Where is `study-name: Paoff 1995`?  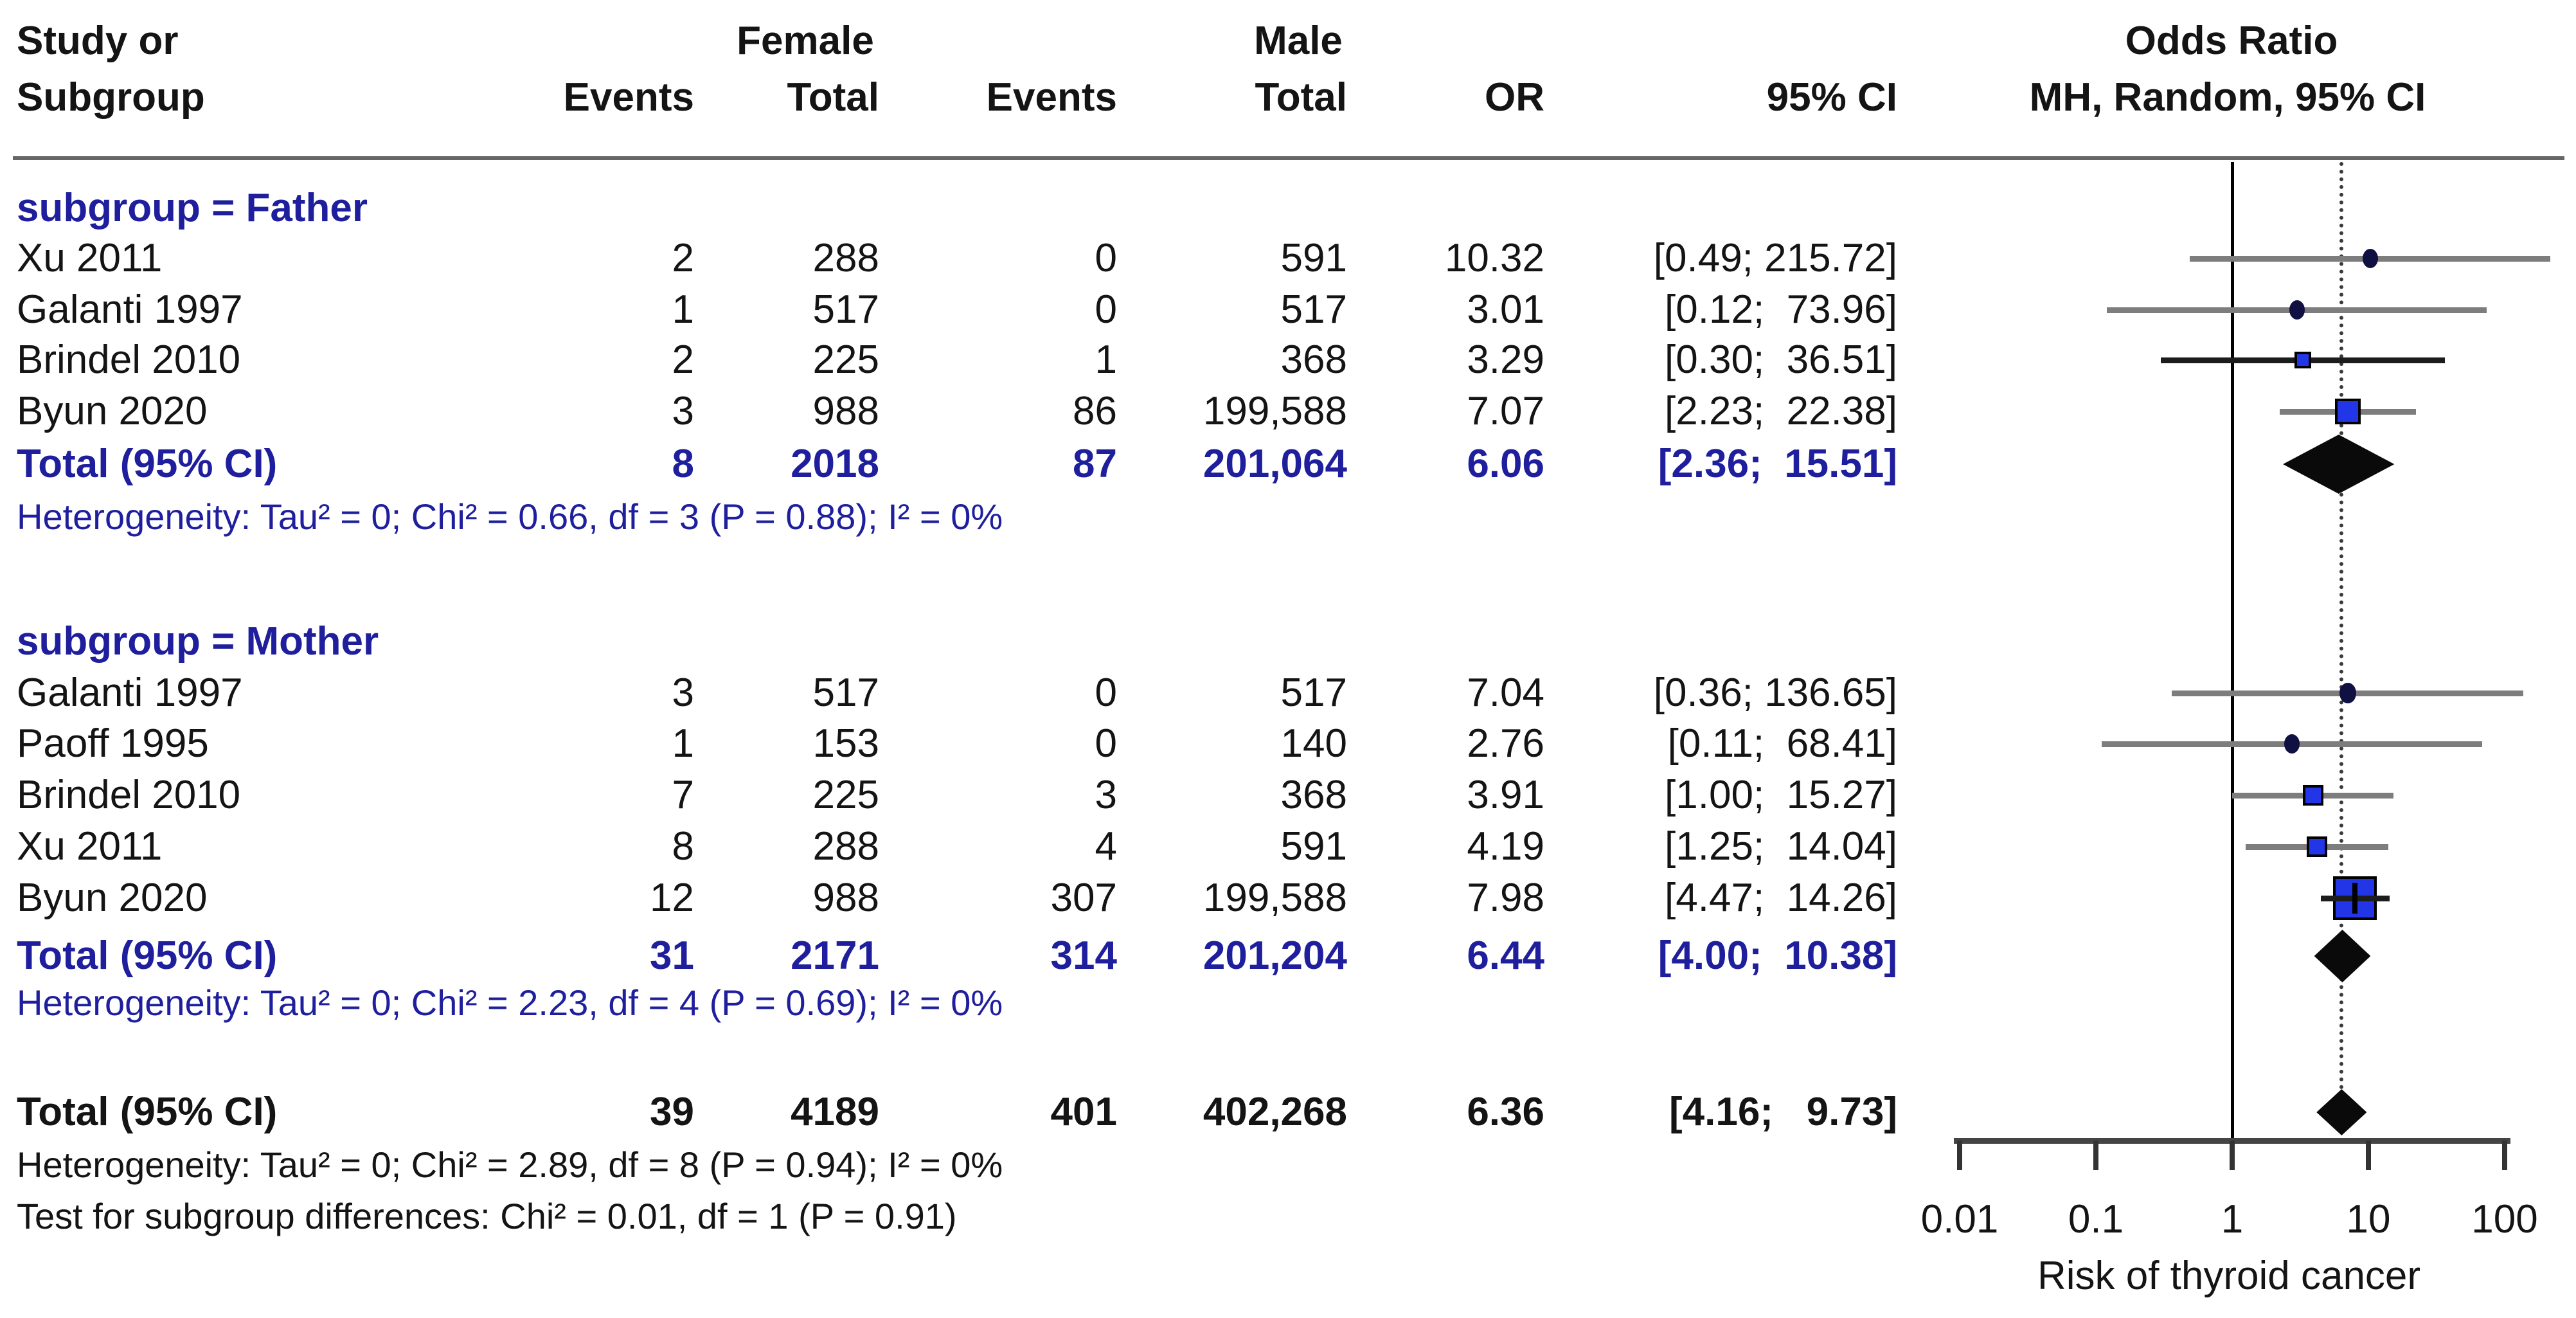 study-name: Paoff 1995 is located at coordinates (113, 743).